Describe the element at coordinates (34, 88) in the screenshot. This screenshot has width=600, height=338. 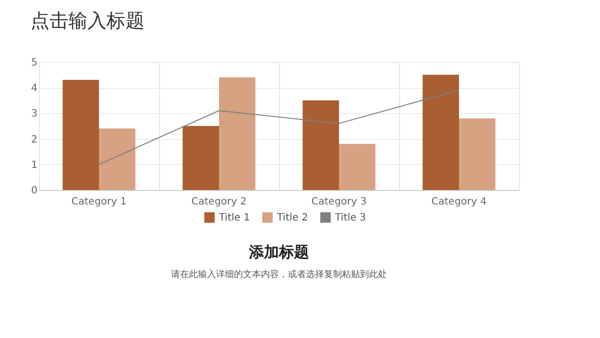
I see `y-tick-label: 4` at that location.